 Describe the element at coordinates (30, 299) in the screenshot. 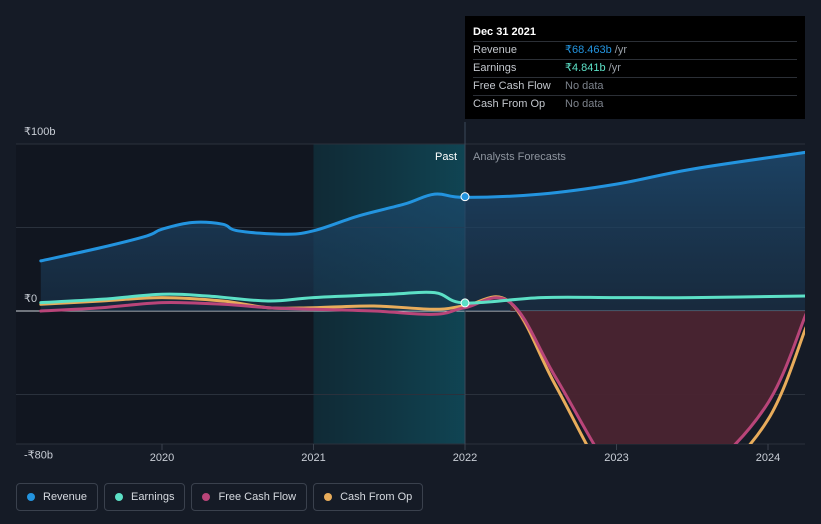

I see `y-tick-label: ₹0` at that location.